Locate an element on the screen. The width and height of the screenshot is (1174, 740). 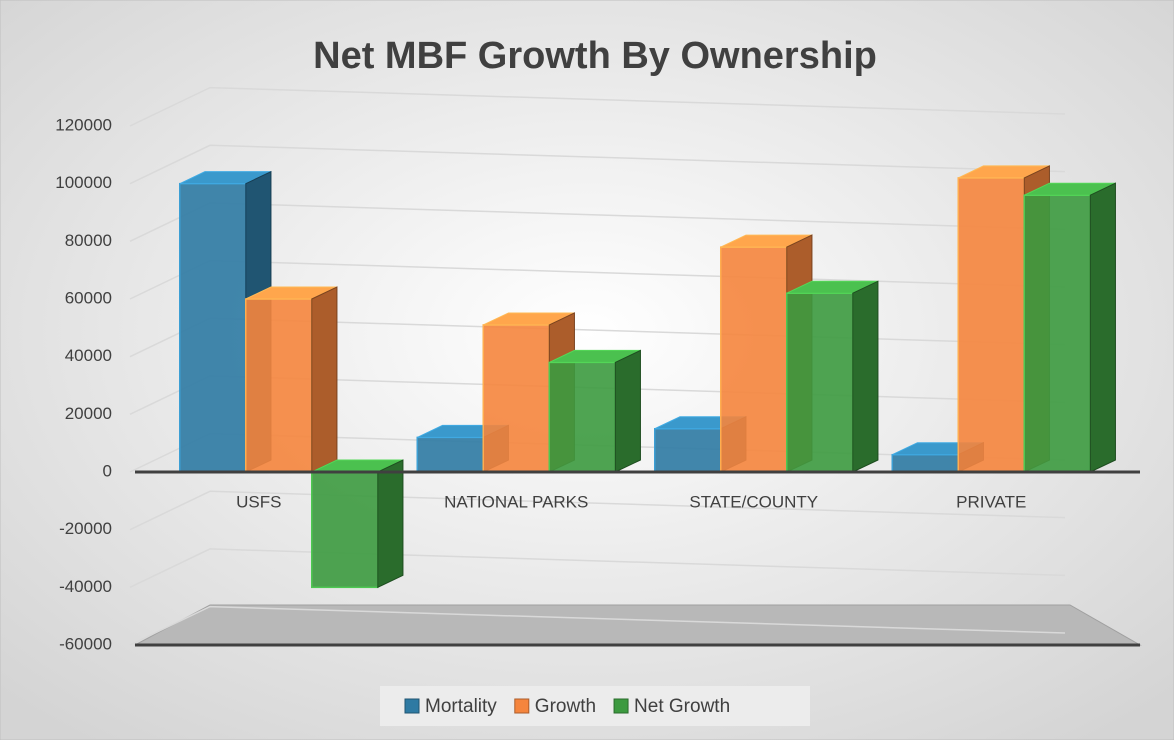
legend: Mortality Growth Net Growth is located at coordinates (595, 706).